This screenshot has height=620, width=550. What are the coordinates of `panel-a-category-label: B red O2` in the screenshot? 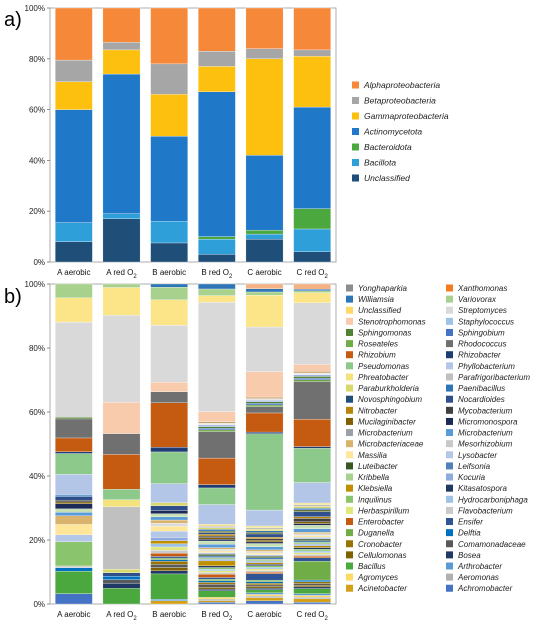 It's located at (217, 274).